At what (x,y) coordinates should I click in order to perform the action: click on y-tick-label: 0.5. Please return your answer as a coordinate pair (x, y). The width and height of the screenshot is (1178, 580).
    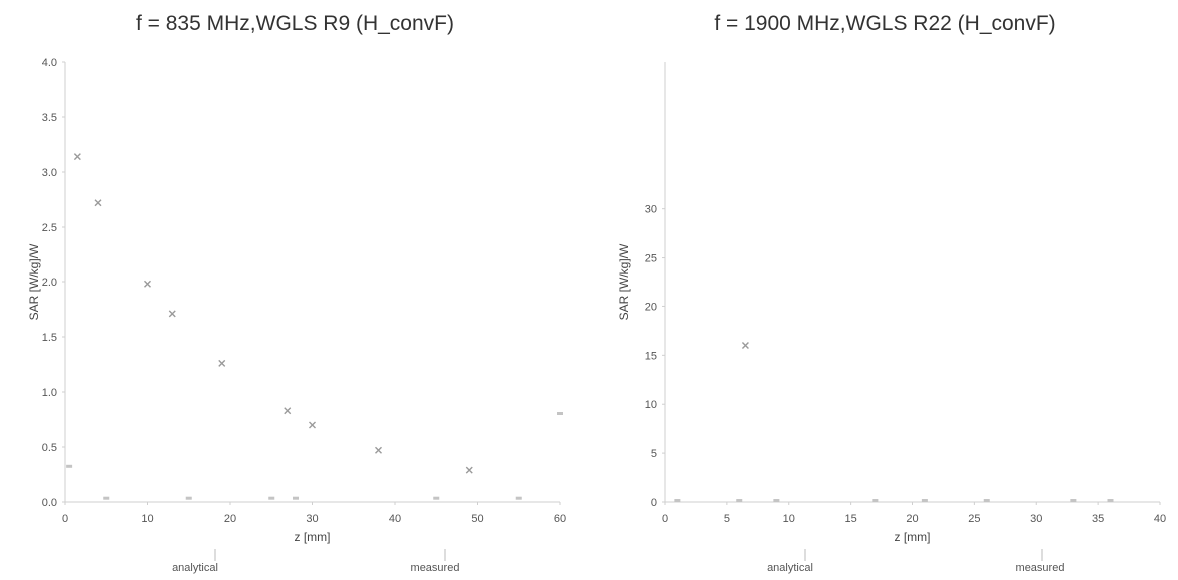
    Looking at the image, I should click on (49, 448).